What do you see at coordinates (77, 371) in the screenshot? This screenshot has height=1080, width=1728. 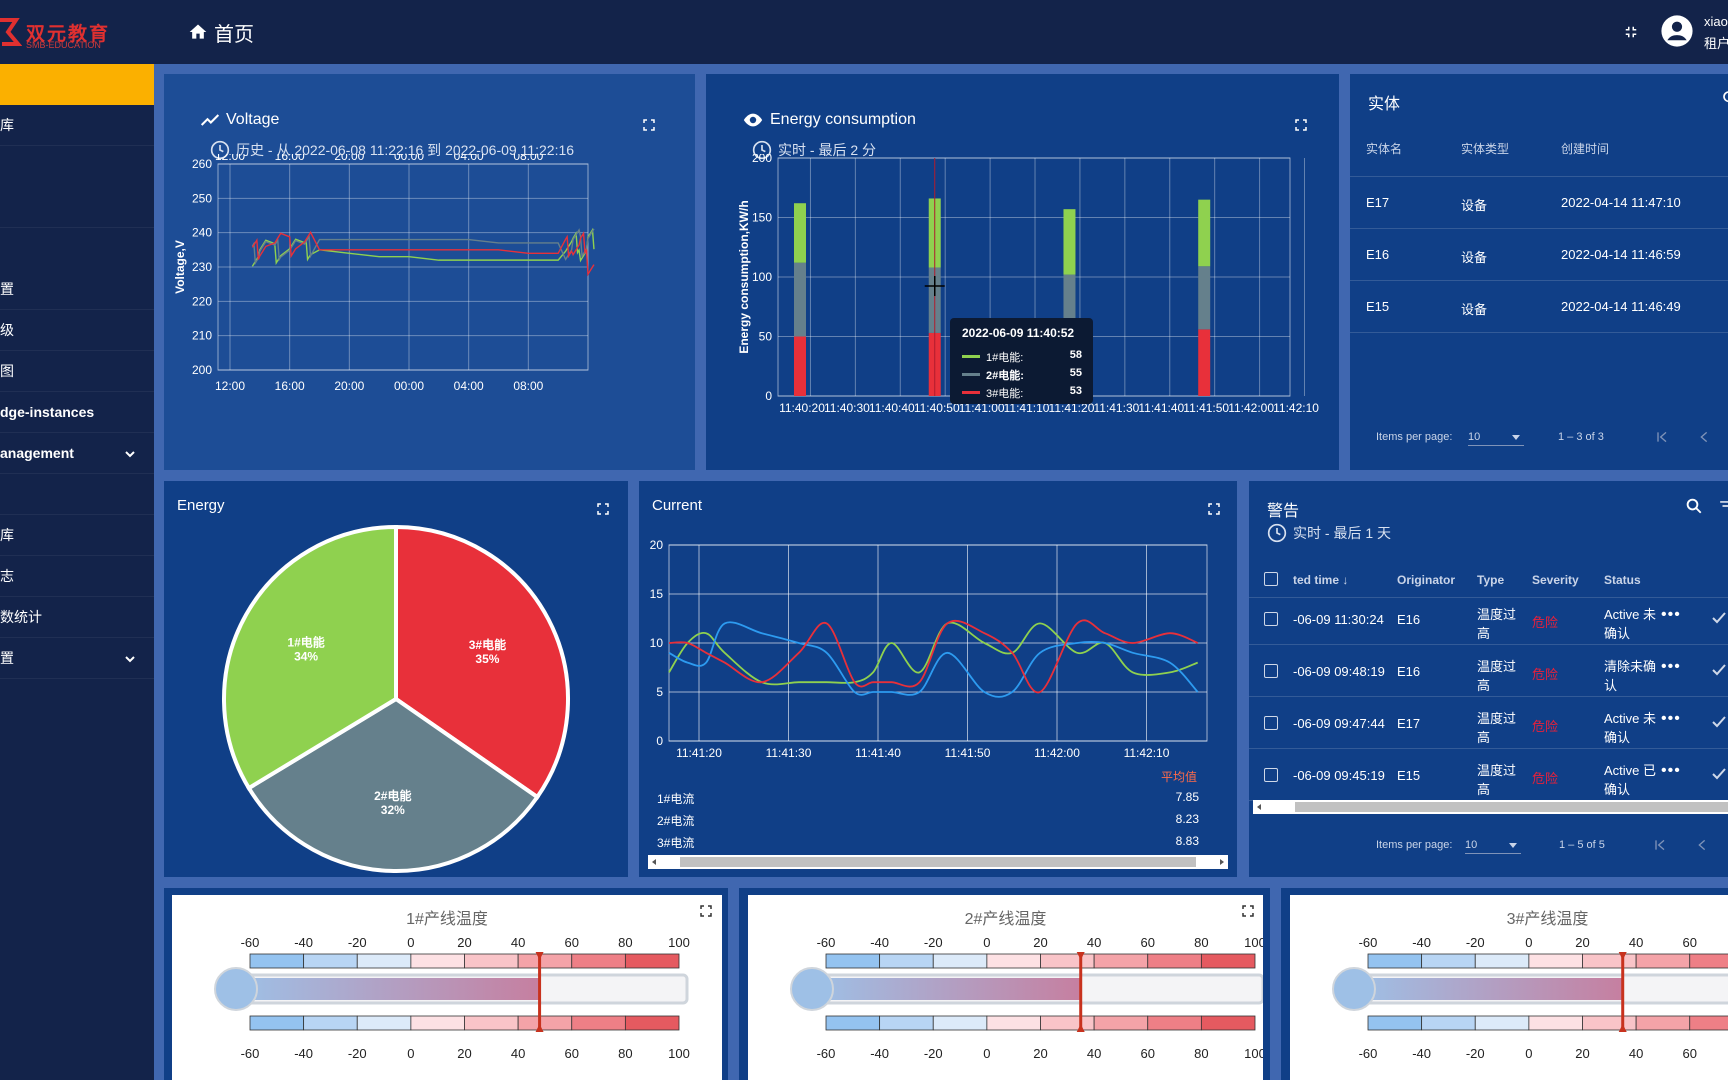 I see `sidebar-item-6: 图` at bounding box center [77, 371].